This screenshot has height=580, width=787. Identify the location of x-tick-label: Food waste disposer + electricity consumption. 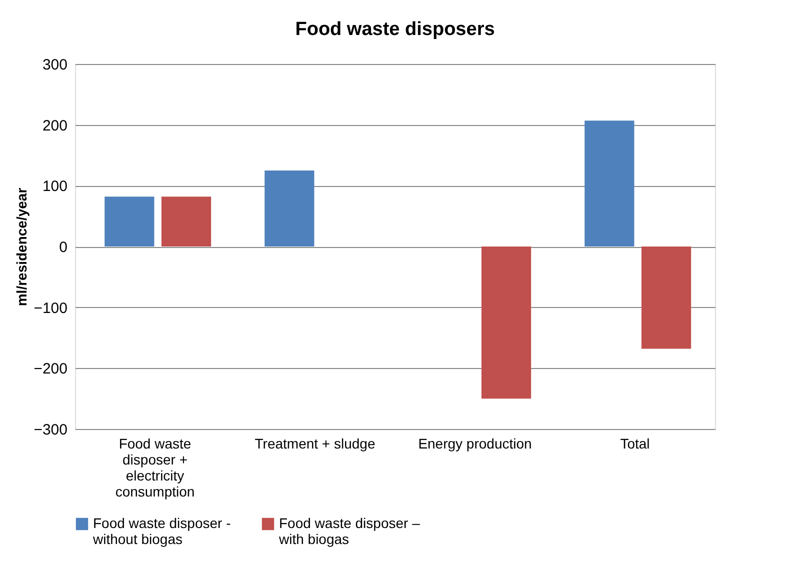
(155, 468).